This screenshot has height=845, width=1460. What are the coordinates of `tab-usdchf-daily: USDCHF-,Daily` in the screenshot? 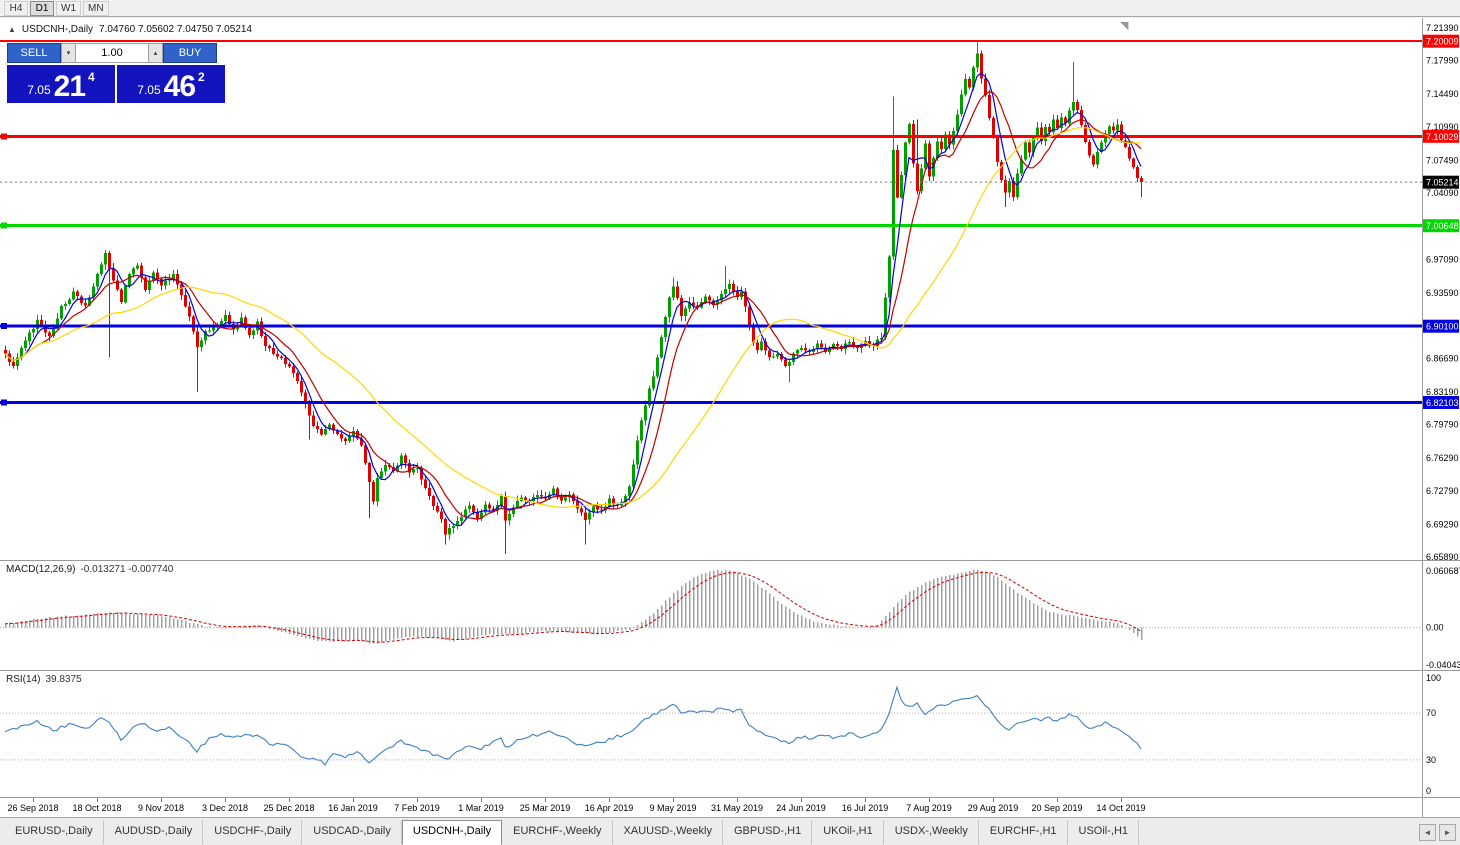 It's located at (253, 832).